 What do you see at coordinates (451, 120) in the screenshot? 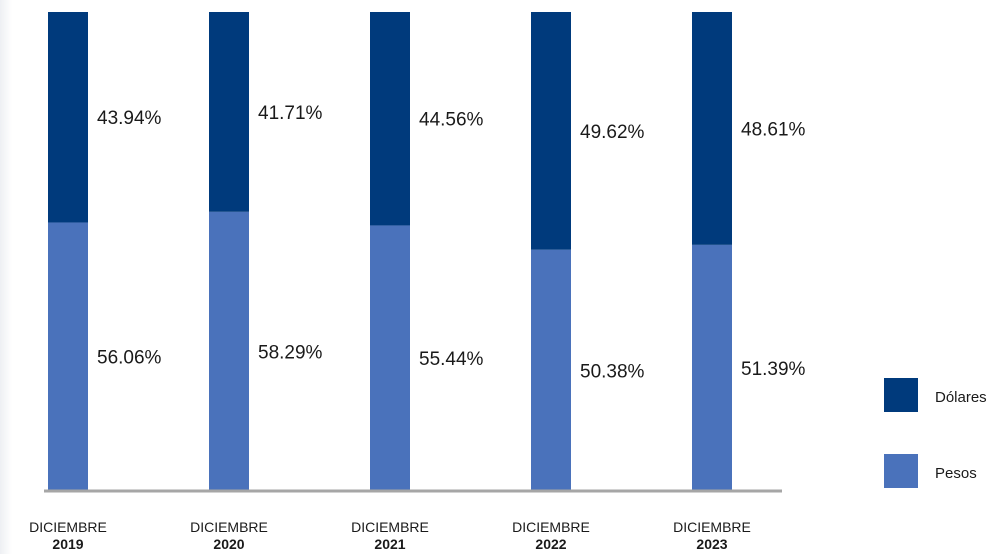
I see `data-label-dolares: 44.56%` at bounding box center [451, 120].